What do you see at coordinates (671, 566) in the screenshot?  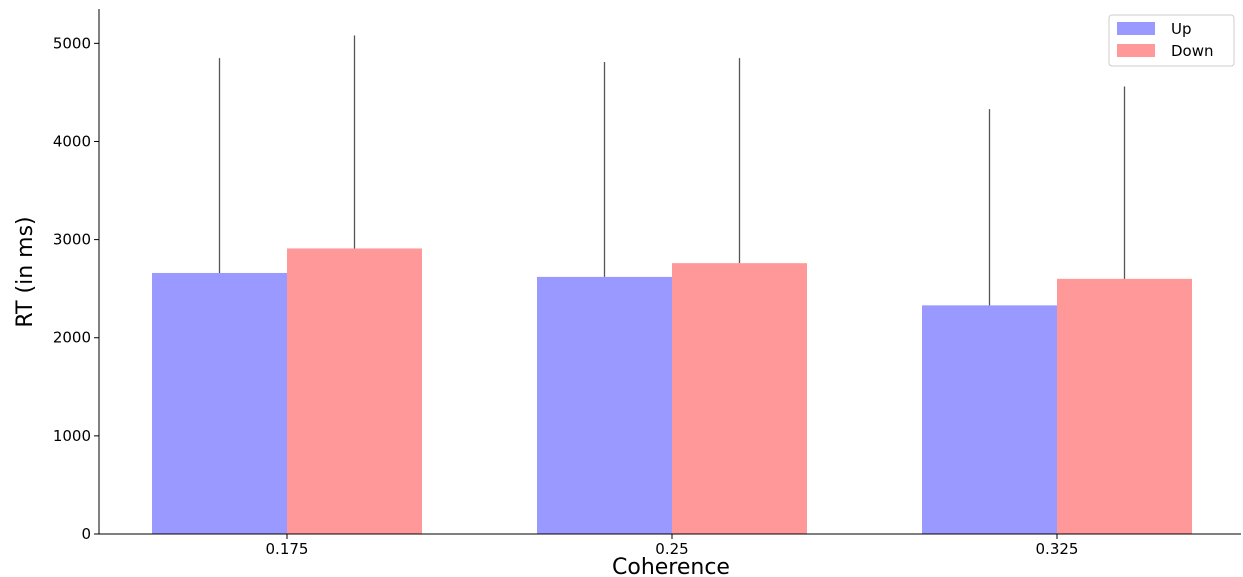 I see `x-axis-label: Coherence` at bounding box center [671, 566].